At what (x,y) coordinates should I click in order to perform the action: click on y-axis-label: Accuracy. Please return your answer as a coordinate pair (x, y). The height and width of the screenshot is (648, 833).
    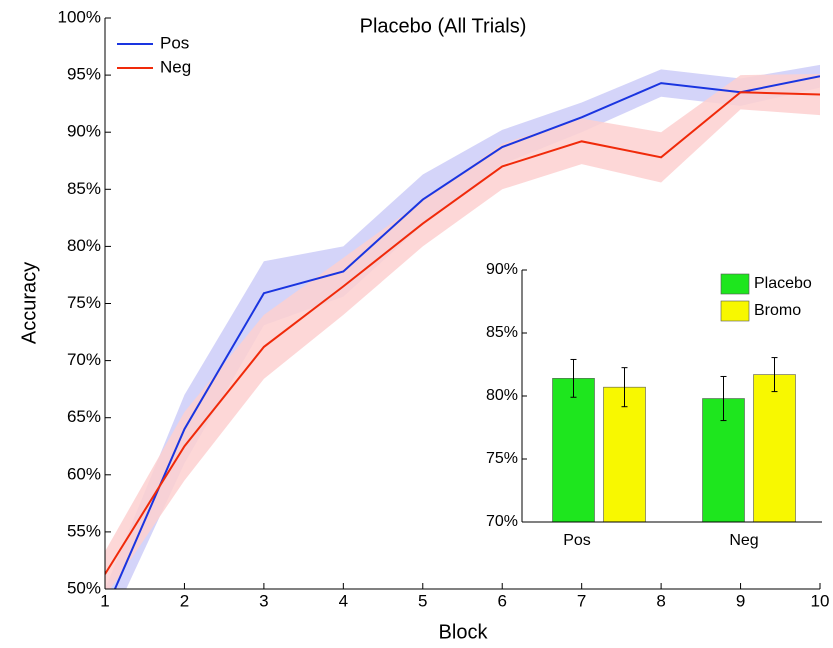
    Looking at the image, I should click on (29, 303).